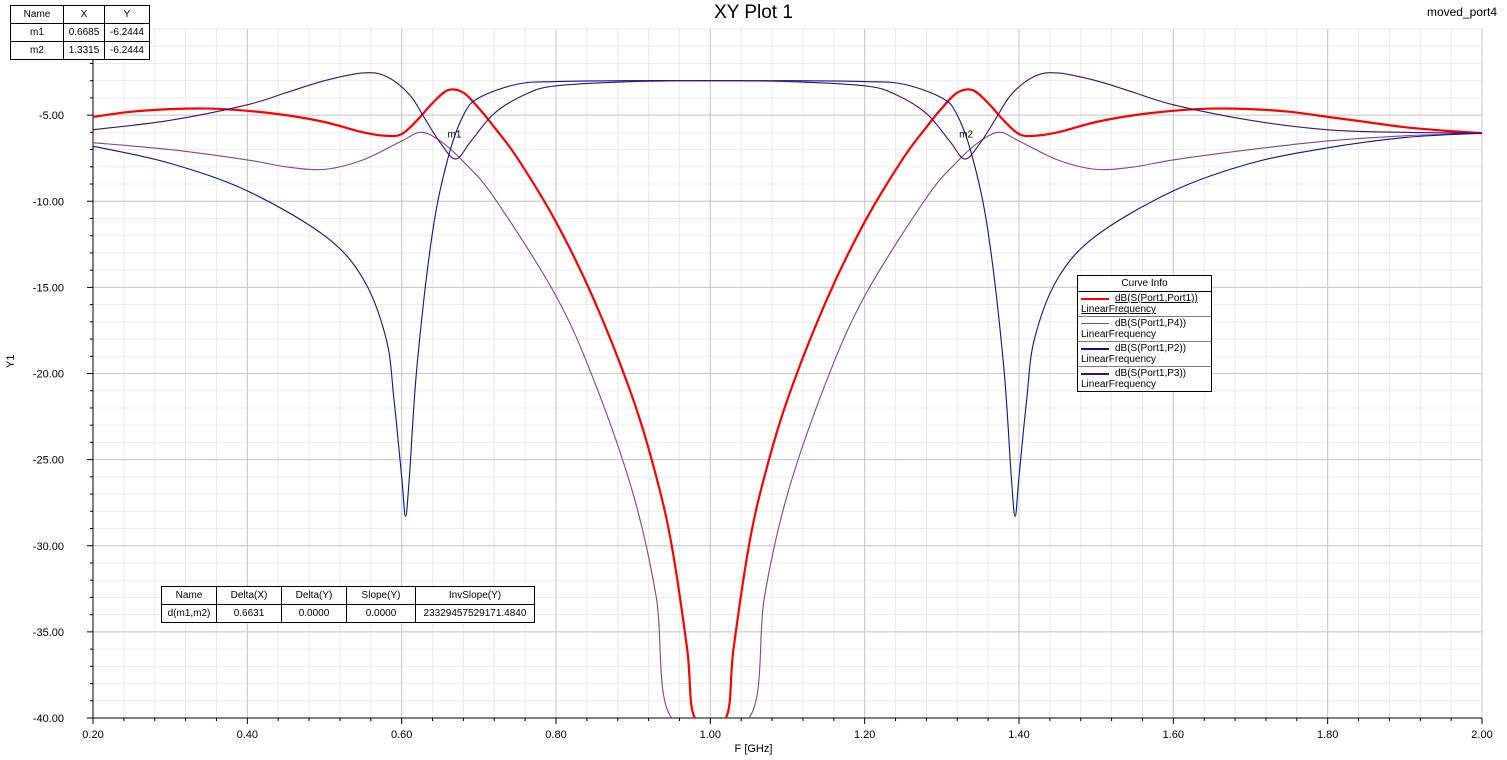  I want to click on x-tick-label: 1.60, so click(1173, 735).